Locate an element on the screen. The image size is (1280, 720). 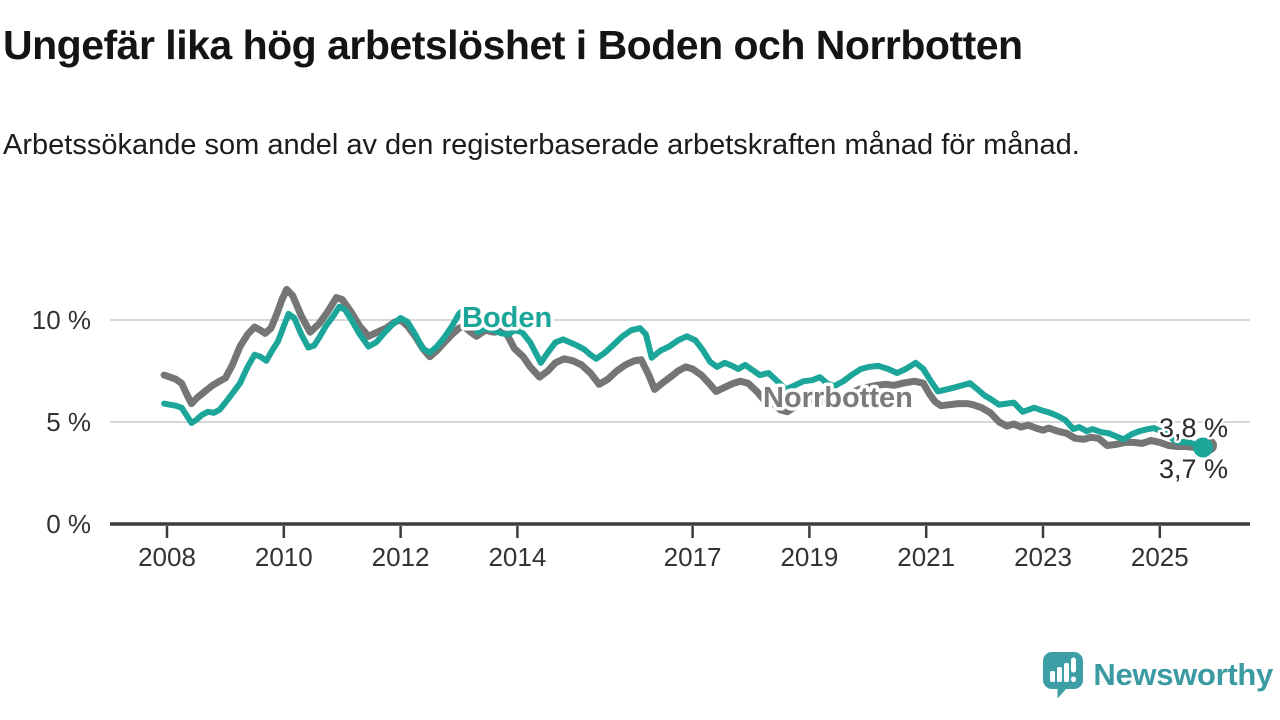
series-label-boden: Boden is located at coordinates (507, 318).